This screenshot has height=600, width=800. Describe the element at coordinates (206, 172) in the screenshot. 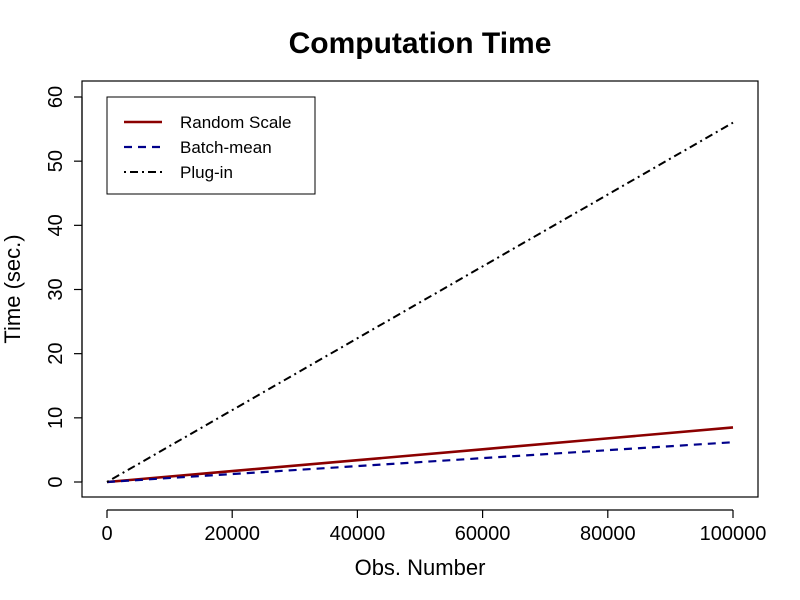

I see `legend-label-3: Plug-in` at that location.